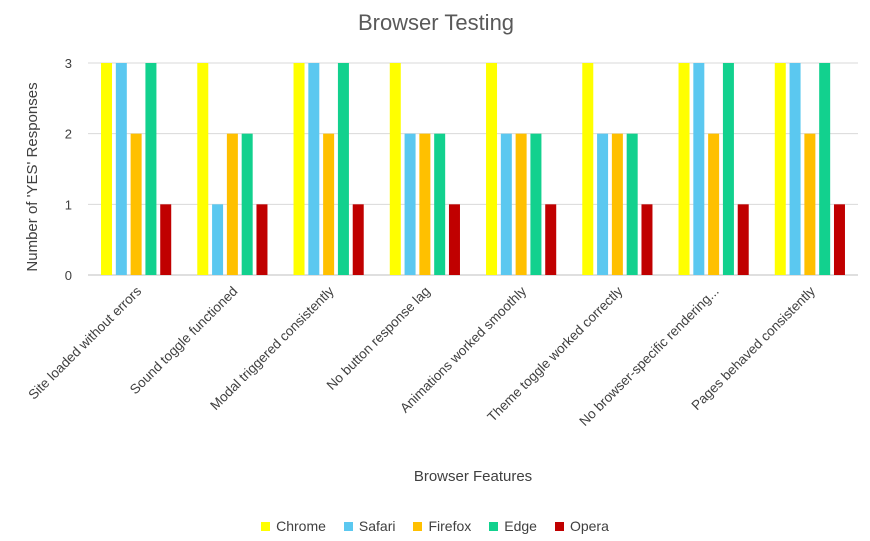  Describe the element at coordinates (68, 204) in the screenshot. I see `y-tick-label: 1` at that location.